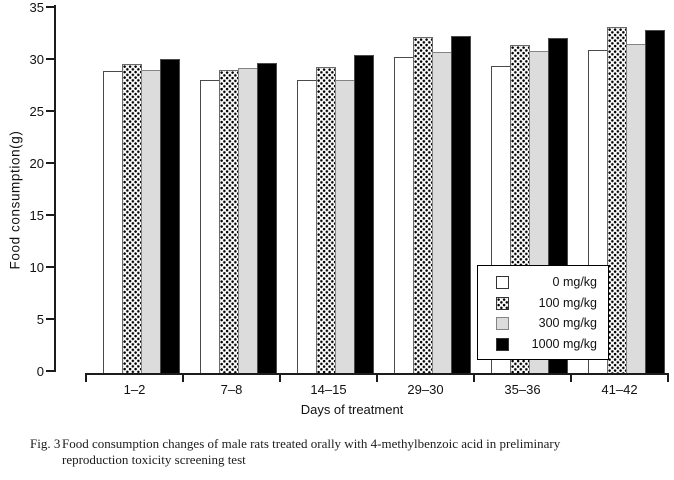  Describe the element at coordinates (36, 7) in the screenshot. I see `y-tick-label: 35` at that location.